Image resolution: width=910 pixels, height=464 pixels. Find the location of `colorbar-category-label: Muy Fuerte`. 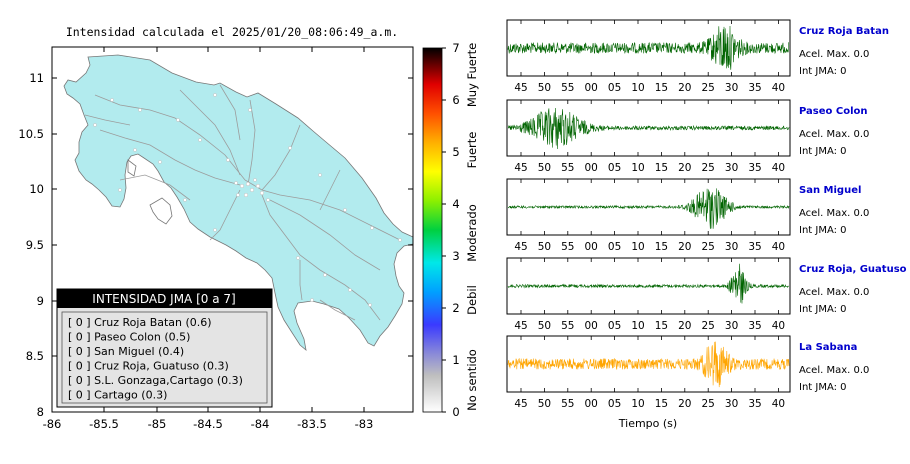

colorbar-category-label: Muy Fuerte is located at coordinates (472, 75).